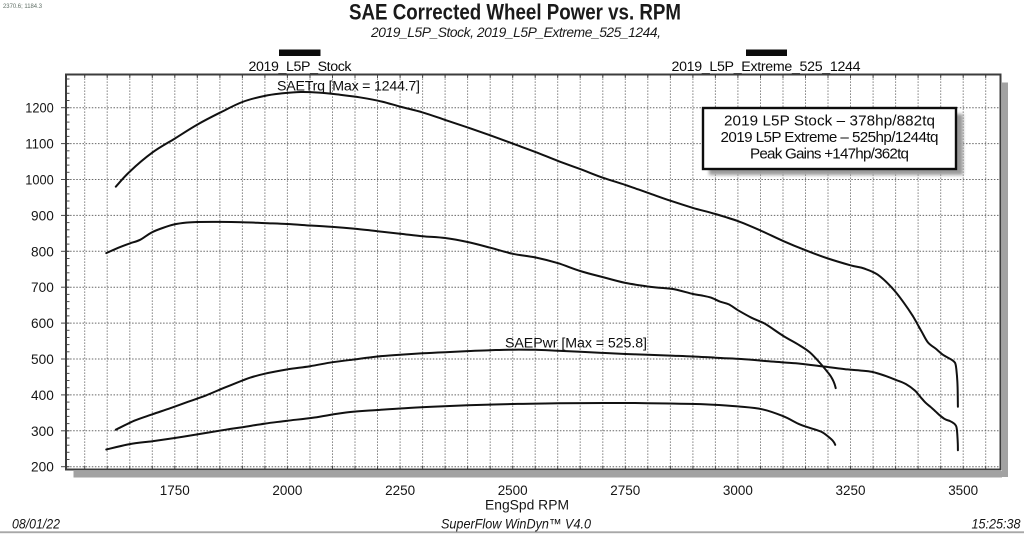  I want to click on svg-text: SAETrq [Max = 1244.7], so click(348, 87).